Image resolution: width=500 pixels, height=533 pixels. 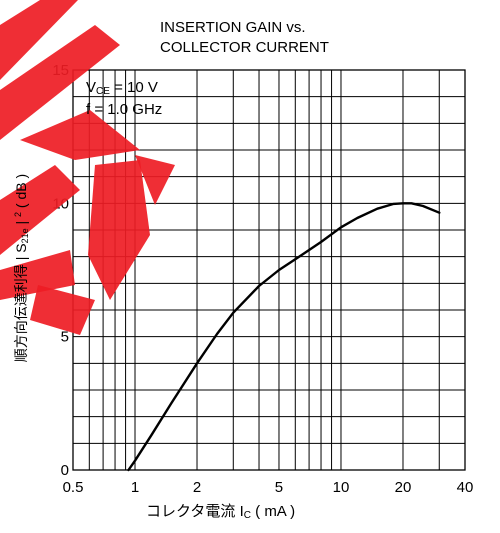 What do you see at coordinates (124, 109) in the screenshot?
I see `condition-frequency: f = 1.0 GHz` at bounding box center [124, 109].